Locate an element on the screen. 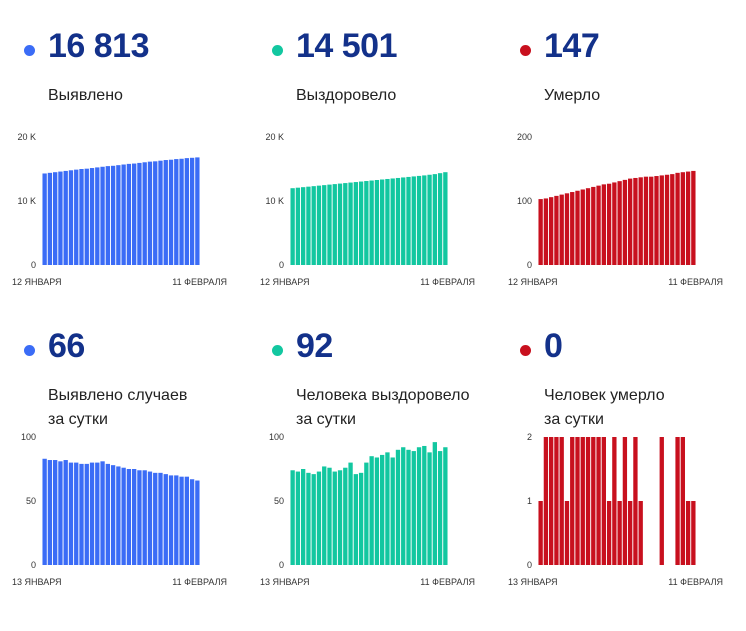 This screenshot has height=631, width=746. detected-daily-chart: 0 50 100 13 ЯНВАРЯ 11 ФЕВРАЛЯ is located at coordinates (119, 509).